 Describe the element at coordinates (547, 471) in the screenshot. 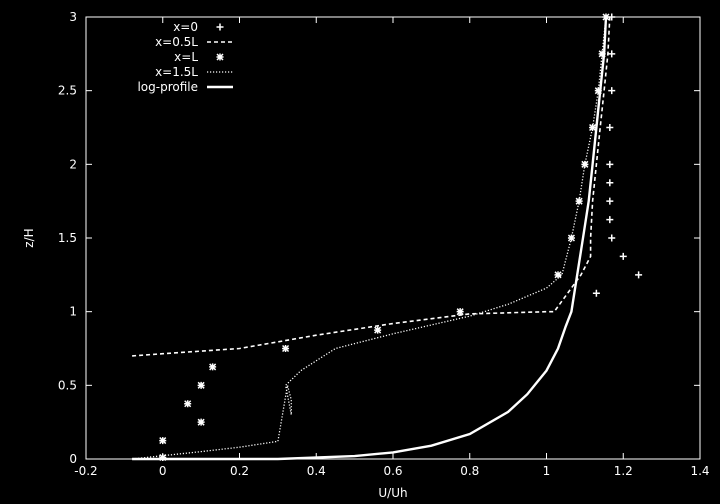

I see `x-tick-label: 1` at that location.